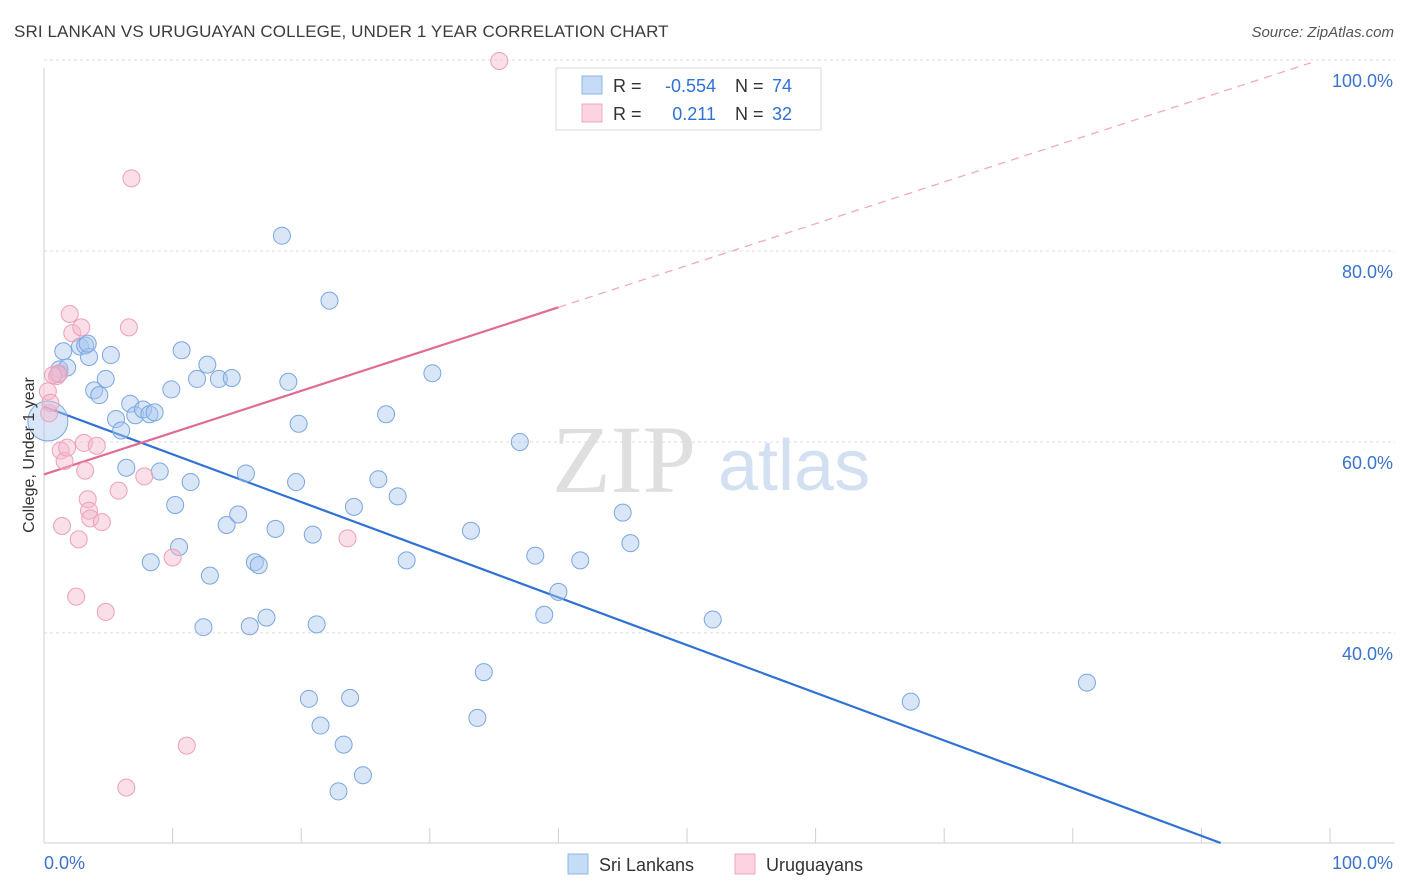 This screenshot has width=1406, height=892. What do you see at coordinates (1362, 81) in the screenshot?
I see `y-tick-label: 100.0%` at bounding box center [1362, 81].